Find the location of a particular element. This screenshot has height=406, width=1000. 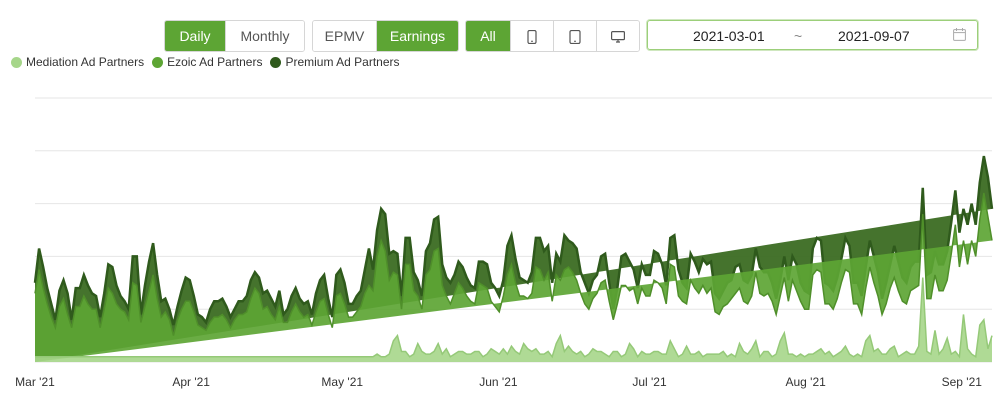

x-tick-label: Aug '21 is located at coordinates (805, 382).